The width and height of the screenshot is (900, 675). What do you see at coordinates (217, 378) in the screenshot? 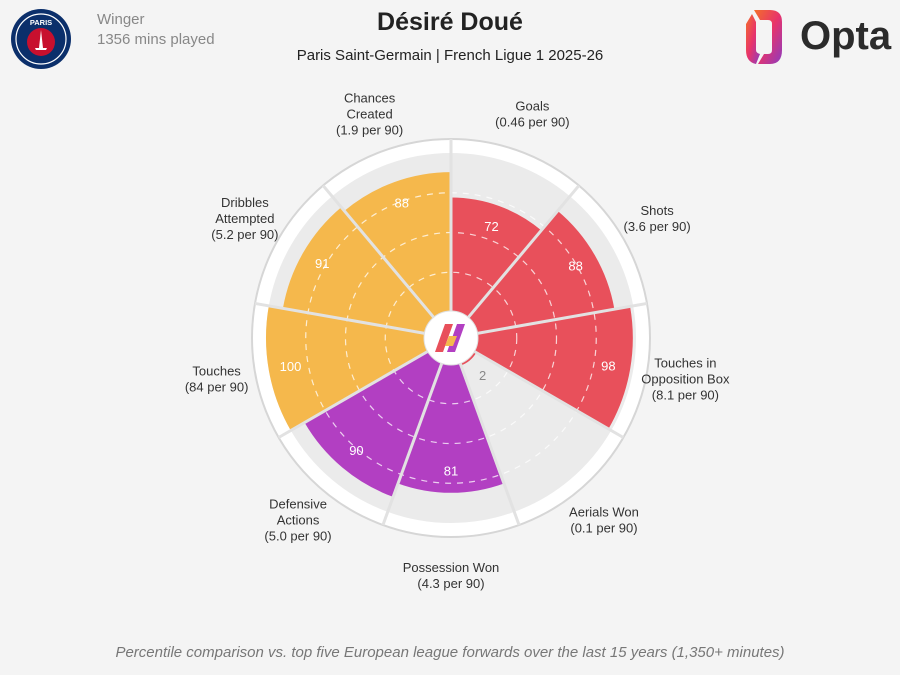
I see `radar-stat-label-7: Touches (84 per 90)` at bounding box center [217, 378].